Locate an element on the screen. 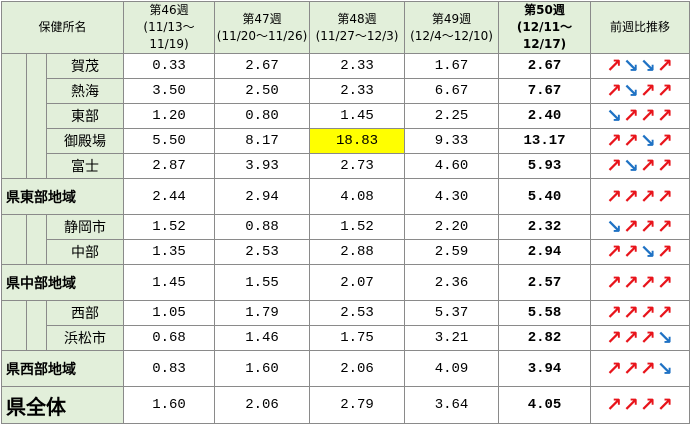 This screenshot has width=690, height=424. value-cell: 5.37 is located at coordinates (452, 313).